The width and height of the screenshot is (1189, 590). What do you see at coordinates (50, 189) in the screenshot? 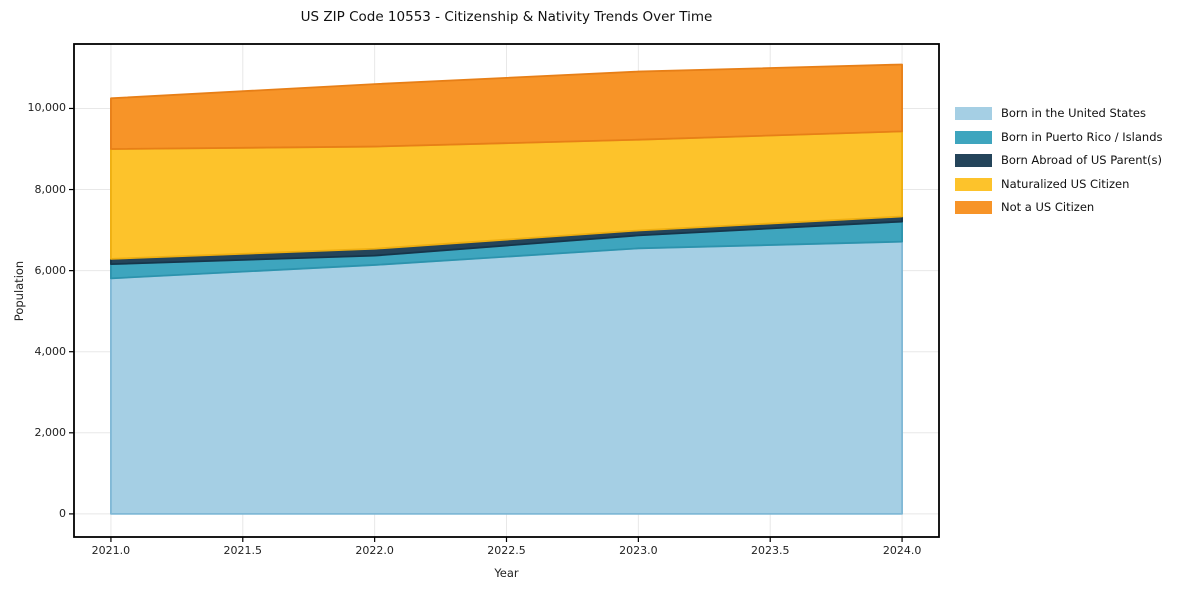
I see `y-tick-label: 8,000` at bounding box center [50, 189].